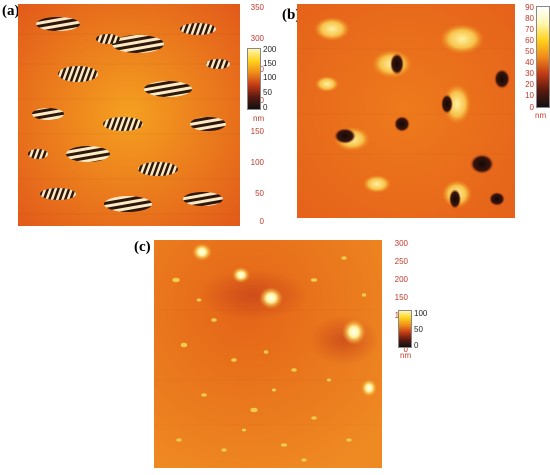 Image resolution: width=550 pixels, height=475 pixels. I want to click on panel-a-colorbar-tick: 50, so click(267, 92).